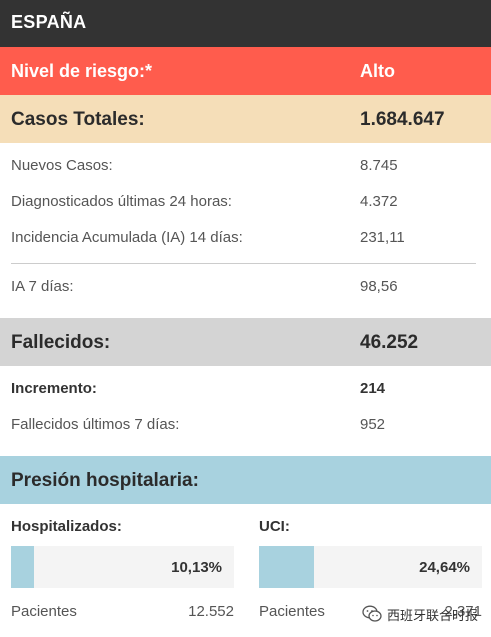 This screenshot has width=491, height=637. I want to click on new-cases-value: 8.745, so click(379, 165).